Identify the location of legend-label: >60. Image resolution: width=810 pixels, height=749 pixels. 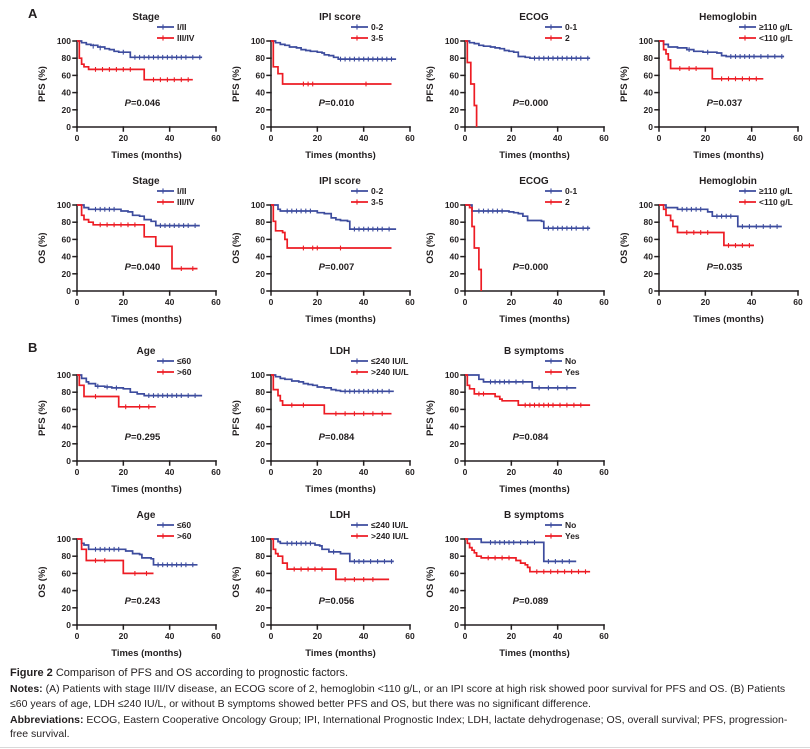
(184, 372).